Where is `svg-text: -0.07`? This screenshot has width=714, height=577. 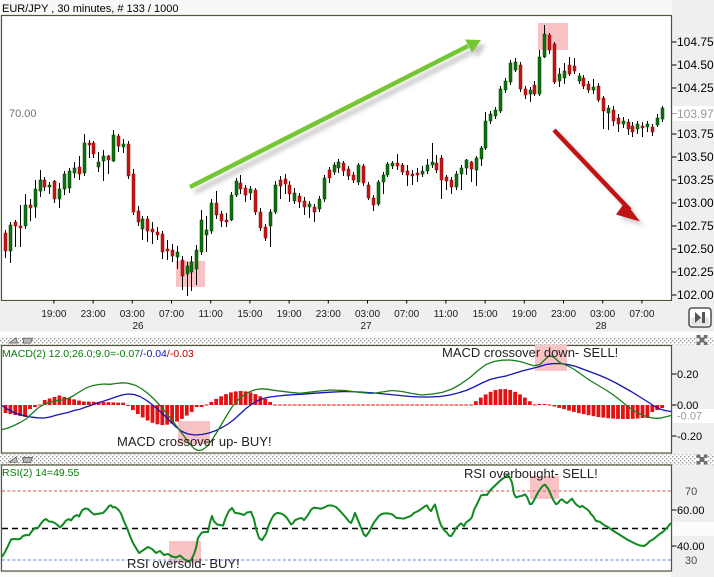
svg-text: -0.07 is located at coordinates (689, 417).